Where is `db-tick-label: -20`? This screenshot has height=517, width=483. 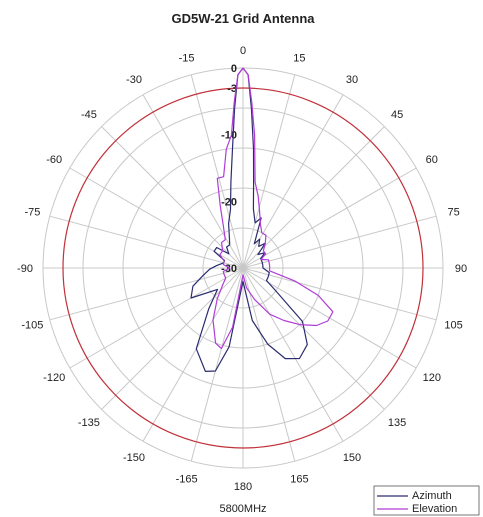
db-tick-label: -20 is located at coordinates (229, 202).